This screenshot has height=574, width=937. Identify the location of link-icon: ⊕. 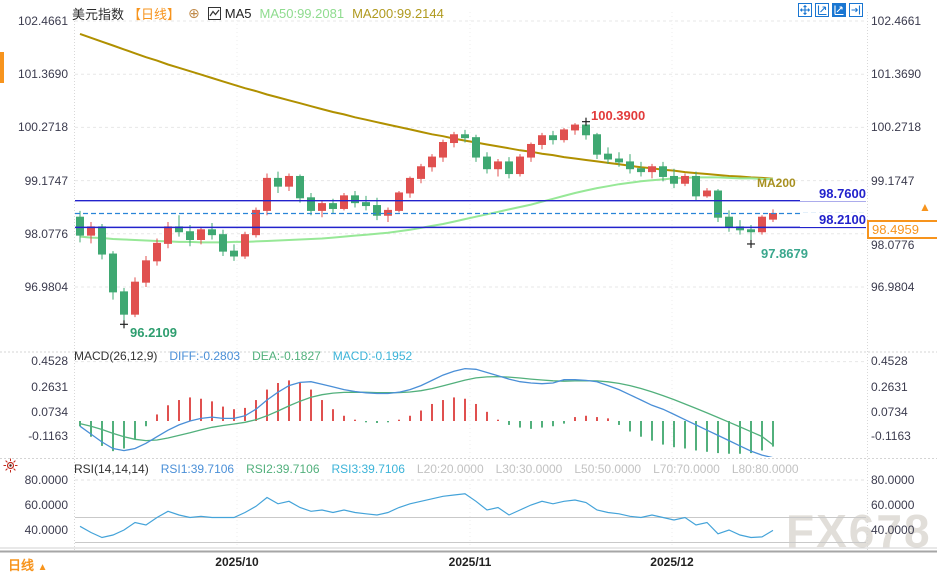
(194, 13).